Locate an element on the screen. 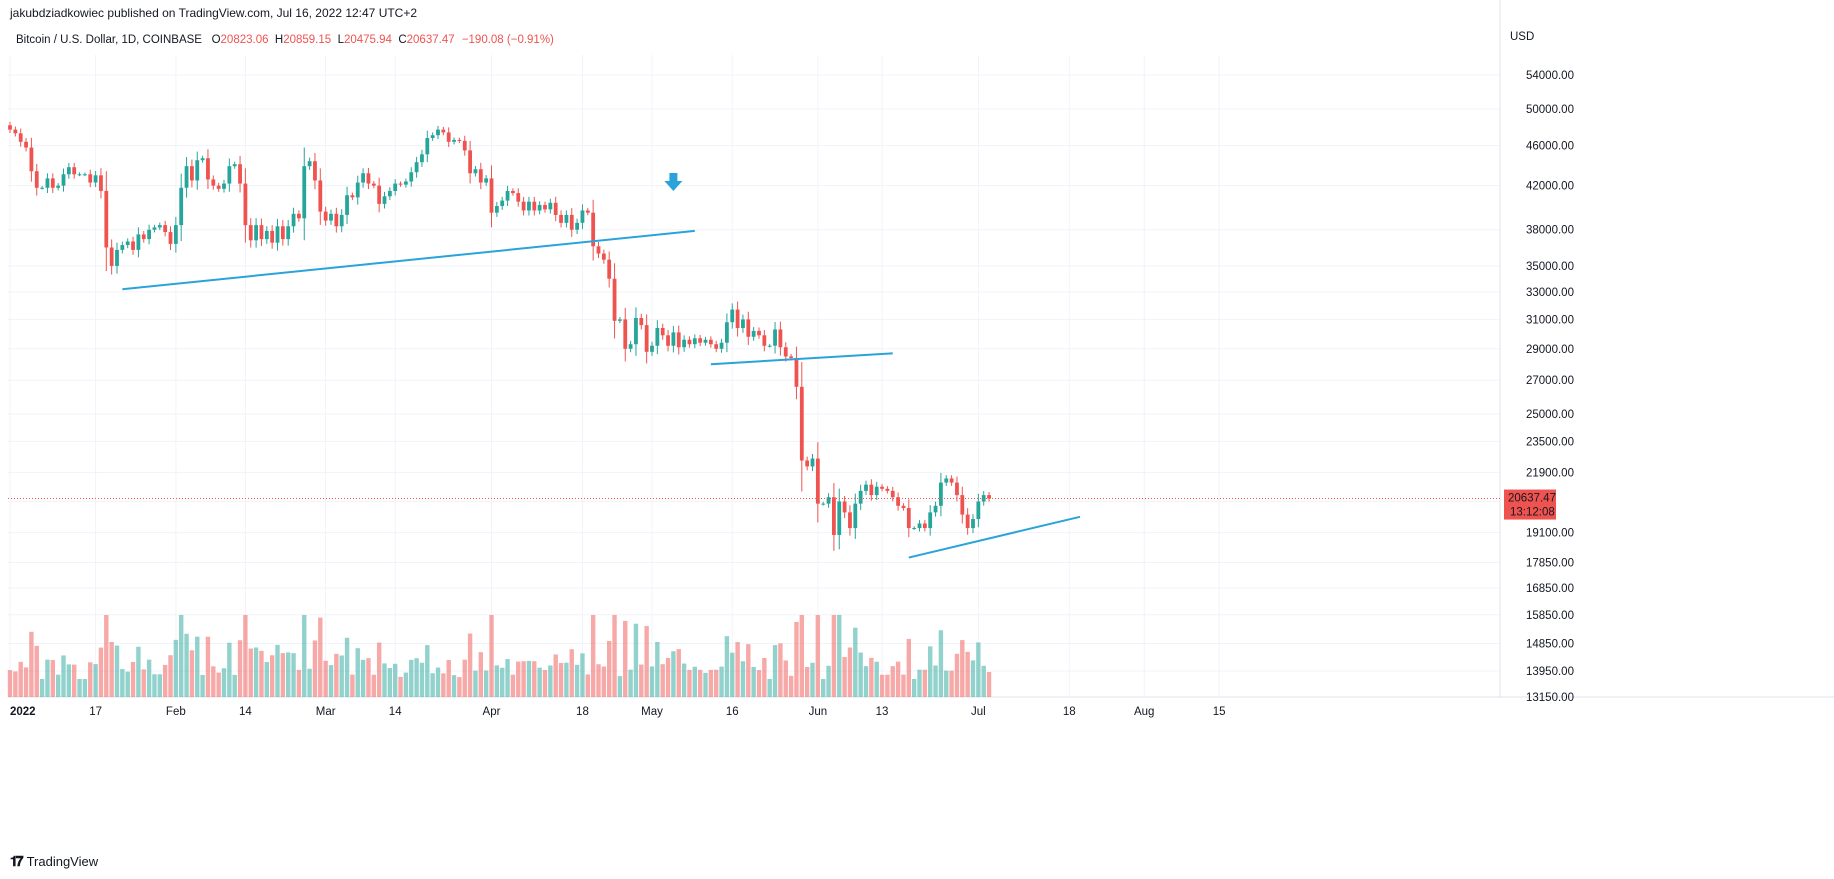  tradingview-brand: 𝟏𝟕 TradingView is located at coordinates (54, 861).